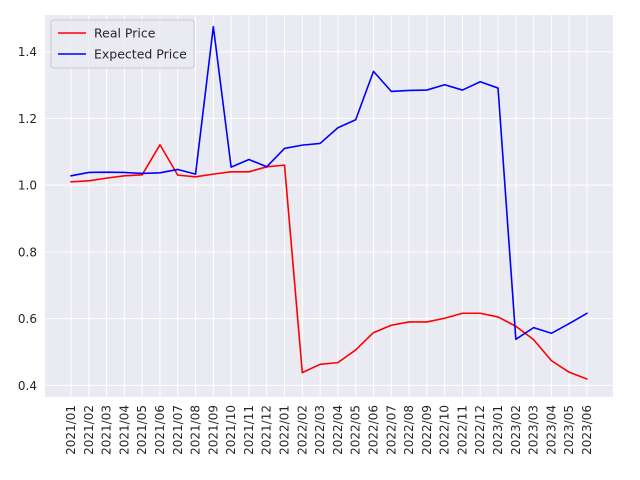  Describe the element at coordinates (534, 430) in the screenshot. I see `x-tick-label: 2023/03` at that location.